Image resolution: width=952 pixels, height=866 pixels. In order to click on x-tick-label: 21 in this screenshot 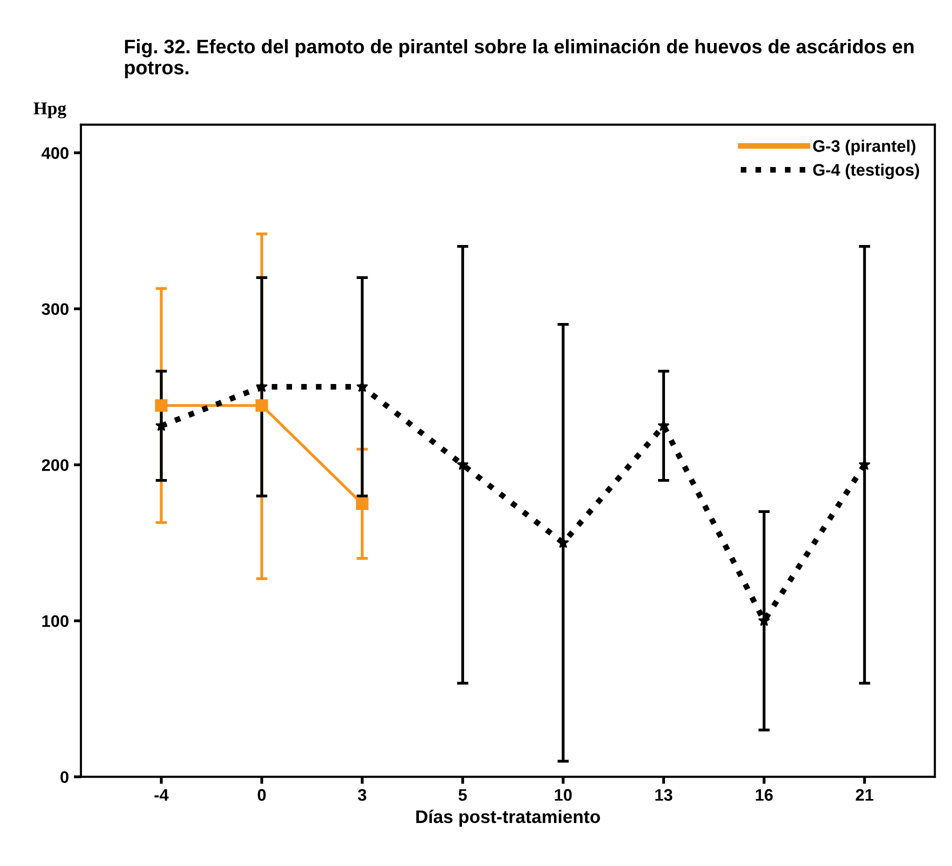, I will do `click(865, 795)`.